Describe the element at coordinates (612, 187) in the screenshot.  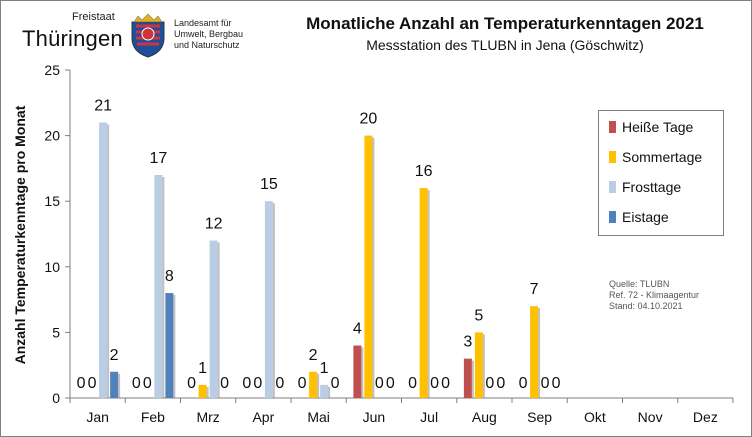
I see `legend-swatch-frosttage` at that location.